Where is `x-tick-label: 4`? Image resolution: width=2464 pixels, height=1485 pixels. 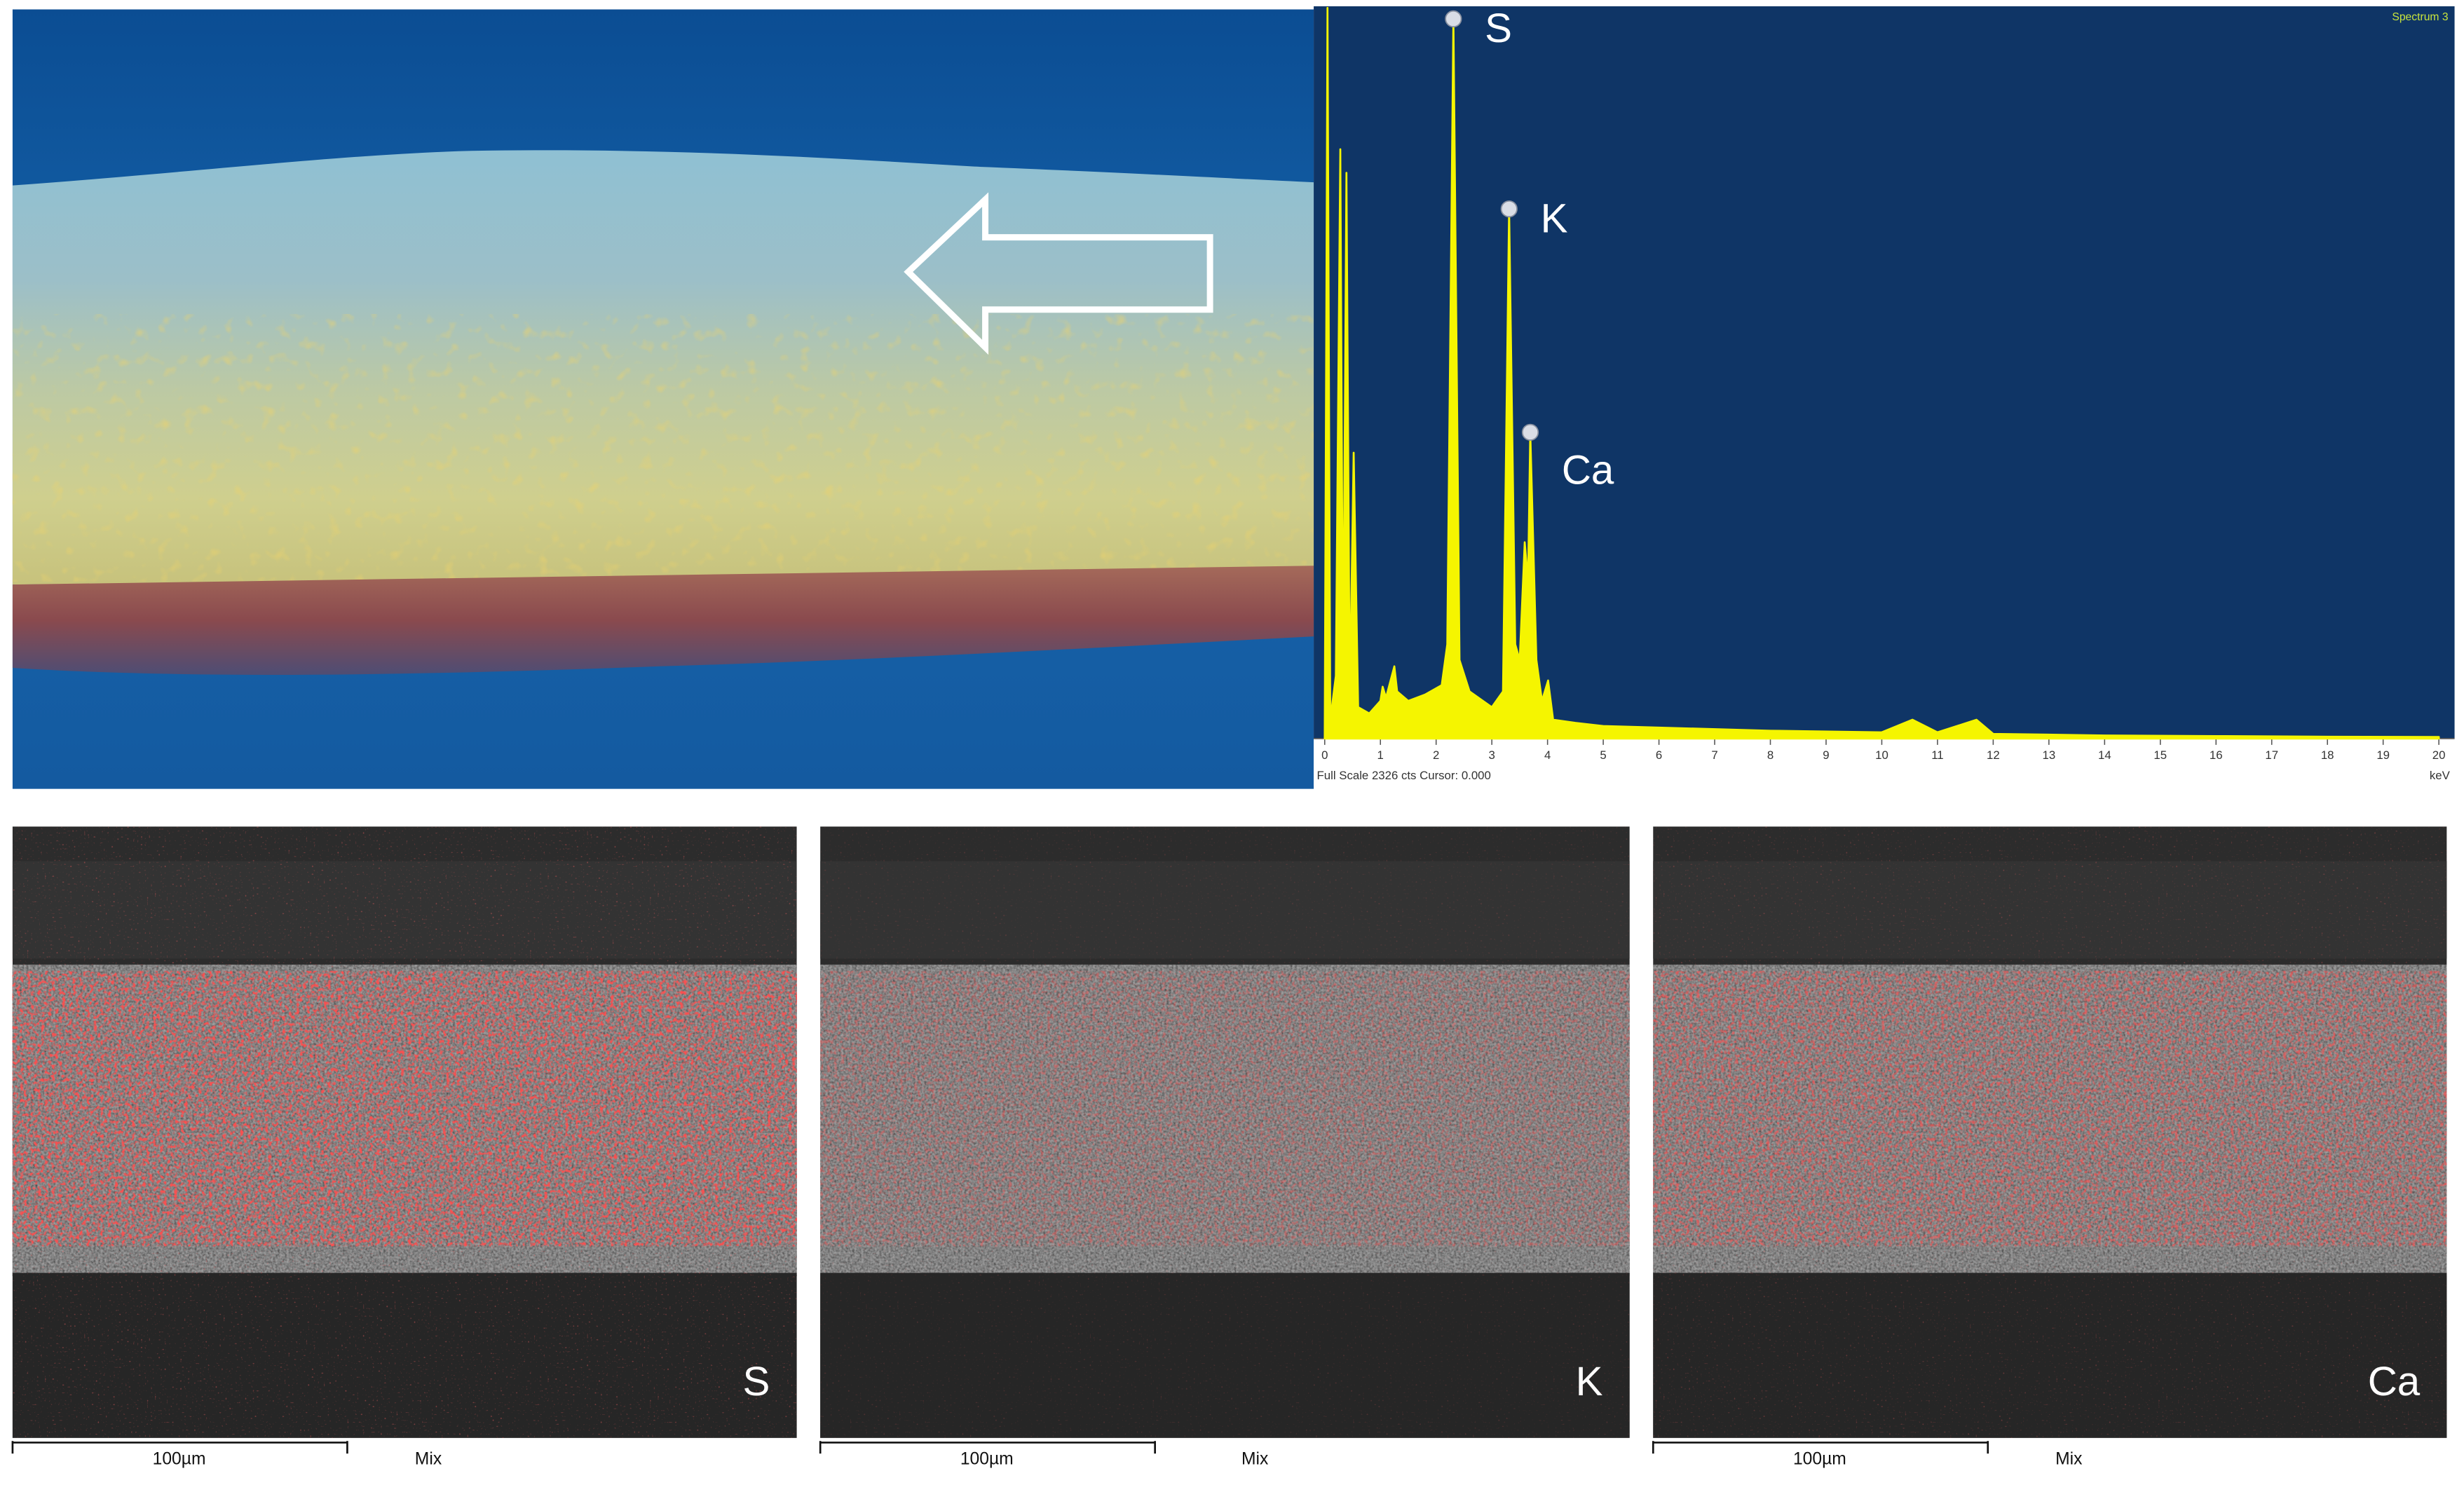 x-tick-label: 4 is located at coordinates (1548, 755).